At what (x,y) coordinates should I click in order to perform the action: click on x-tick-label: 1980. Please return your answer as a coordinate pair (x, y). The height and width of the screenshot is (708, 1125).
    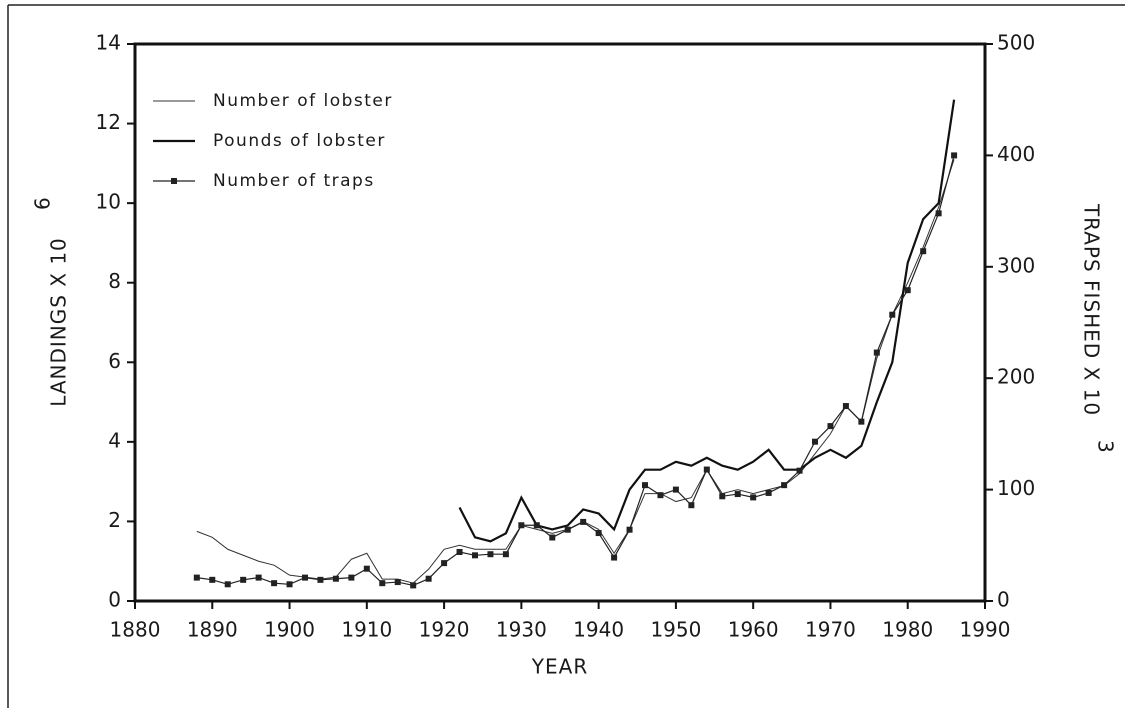
    Looking at the image, I should click on (907, 630).